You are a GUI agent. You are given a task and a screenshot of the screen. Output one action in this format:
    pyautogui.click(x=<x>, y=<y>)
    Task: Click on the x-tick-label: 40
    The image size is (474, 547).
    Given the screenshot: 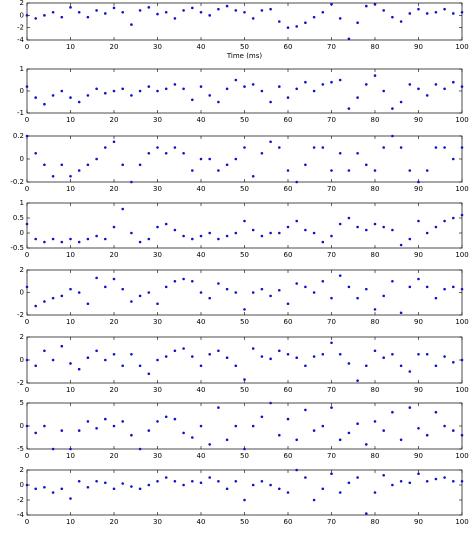 What is the action you would take?
    pyautogui.click(x=201, y=390)
    